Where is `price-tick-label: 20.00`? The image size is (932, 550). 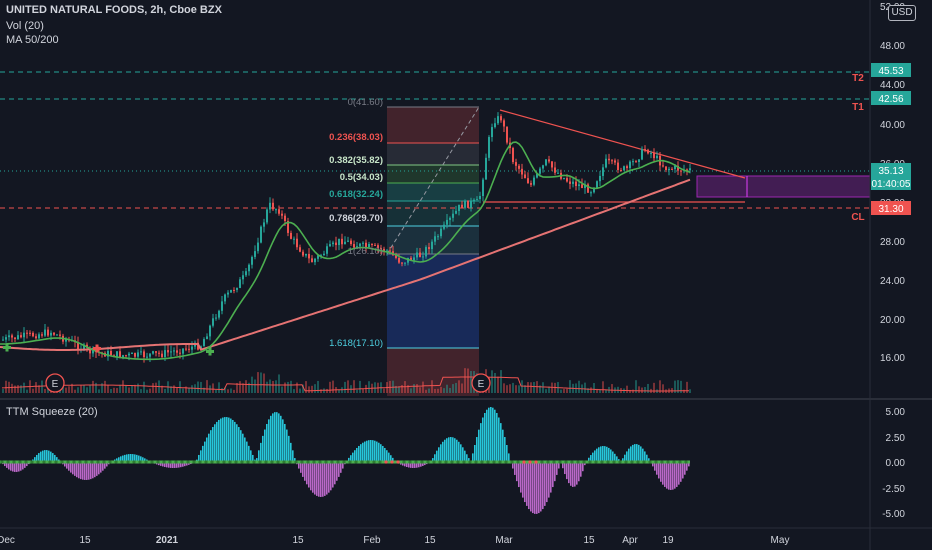 price-tick-label: 20.00 is located at coordinates (892, 320).